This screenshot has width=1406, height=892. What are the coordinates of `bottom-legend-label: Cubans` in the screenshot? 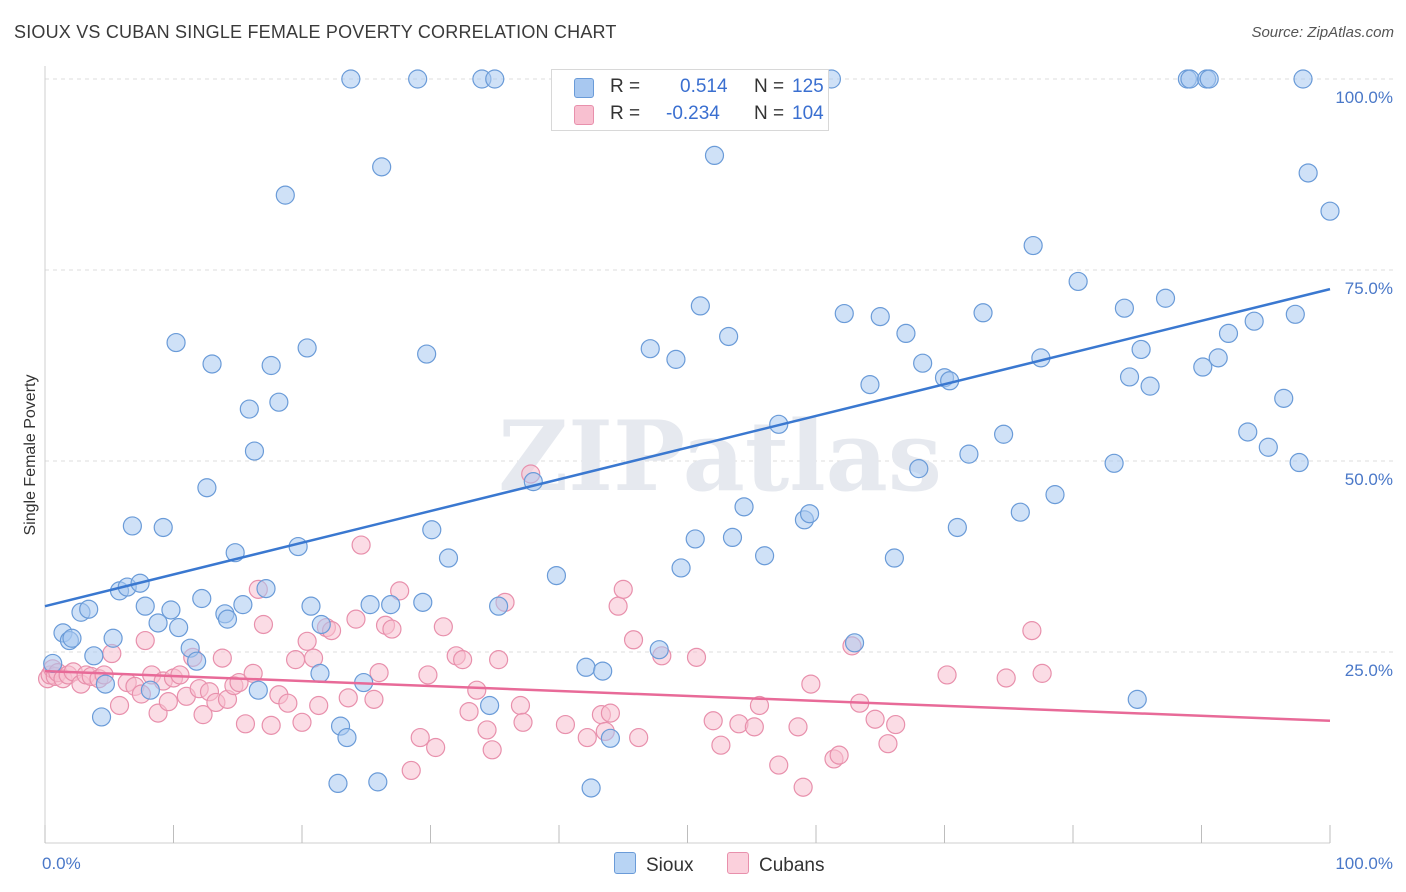 It's located at (792, 865).